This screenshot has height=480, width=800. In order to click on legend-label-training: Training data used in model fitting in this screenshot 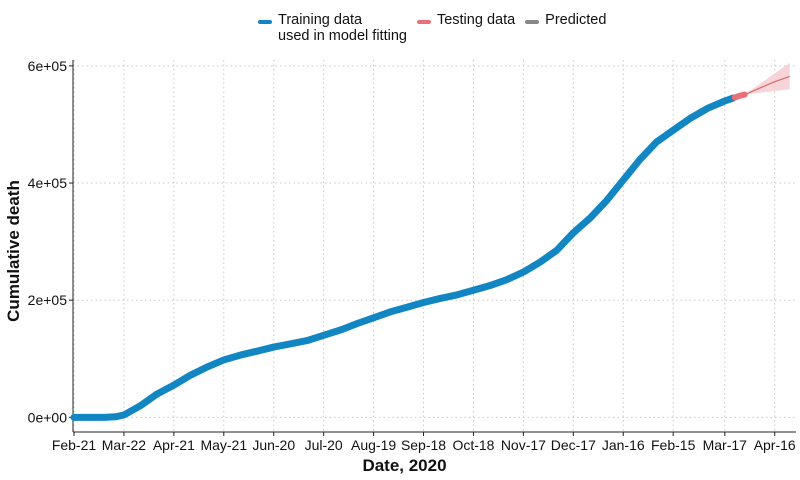, I will do `click(342, 28)`.